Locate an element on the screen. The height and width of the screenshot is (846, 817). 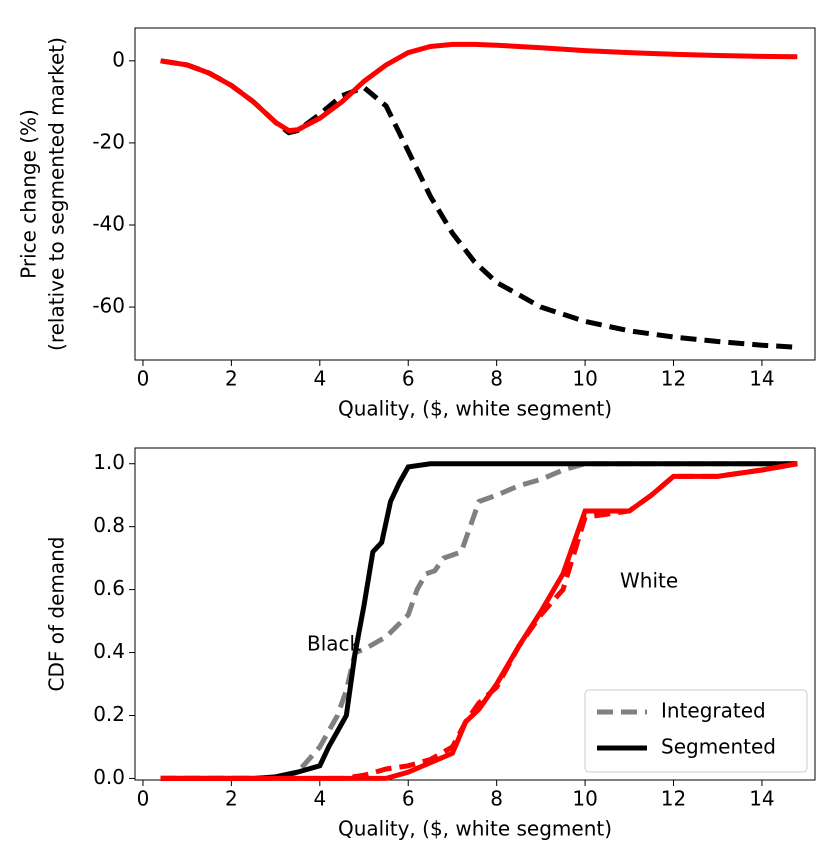
y-tick-label: 0.0 is located at coordinates (109, 777).